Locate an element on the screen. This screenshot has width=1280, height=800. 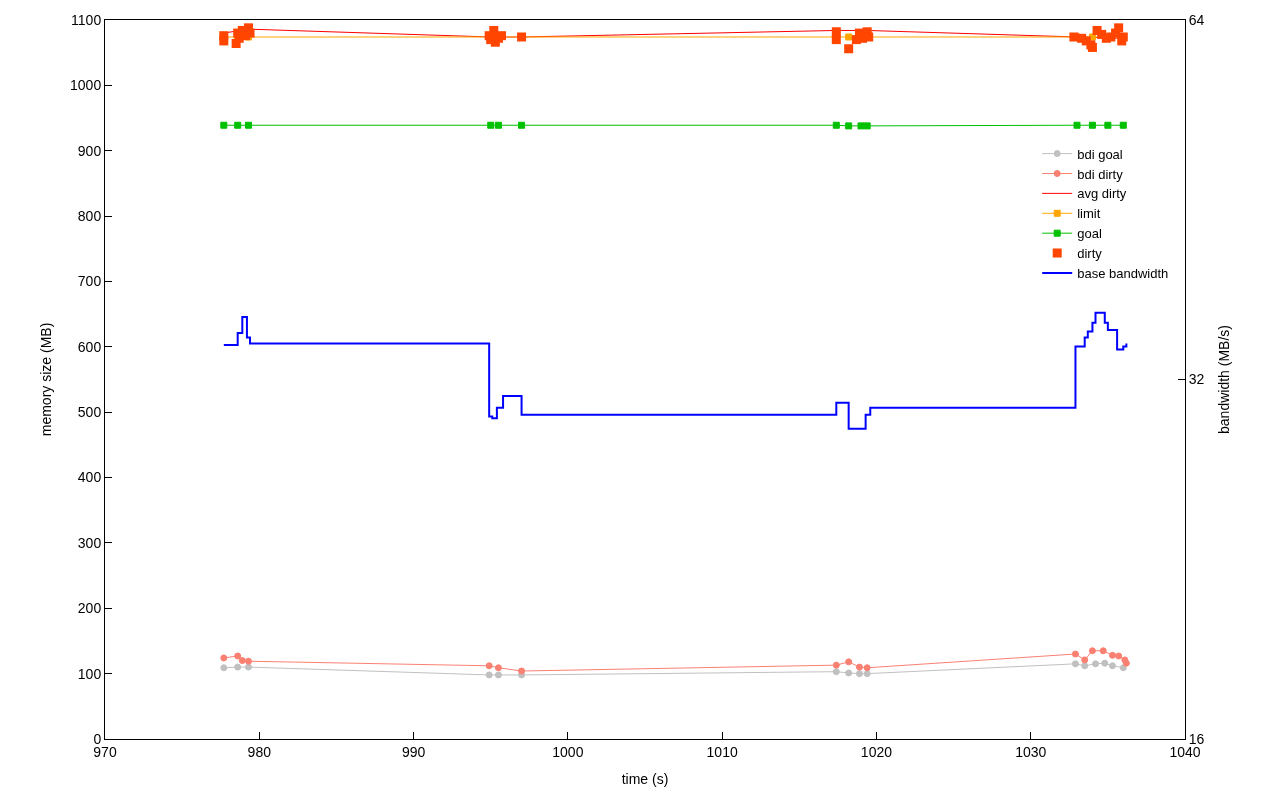
y2-tick-label: 64 is located at coordinates (1196, 19).